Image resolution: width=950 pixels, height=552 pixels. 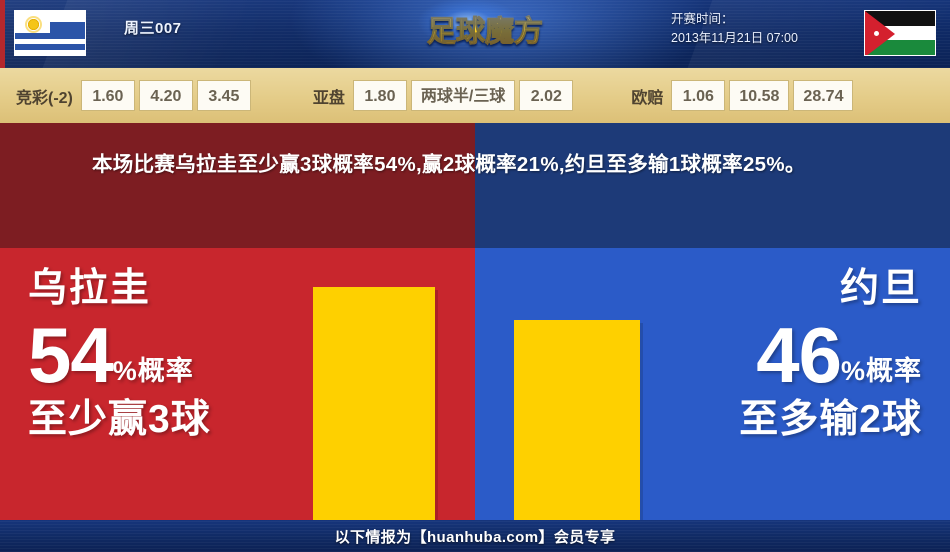 What do you see at coordinates (165, 95) in the screenshot?
I see `odds-cell: 4.20` at bounding box center [165, 95].